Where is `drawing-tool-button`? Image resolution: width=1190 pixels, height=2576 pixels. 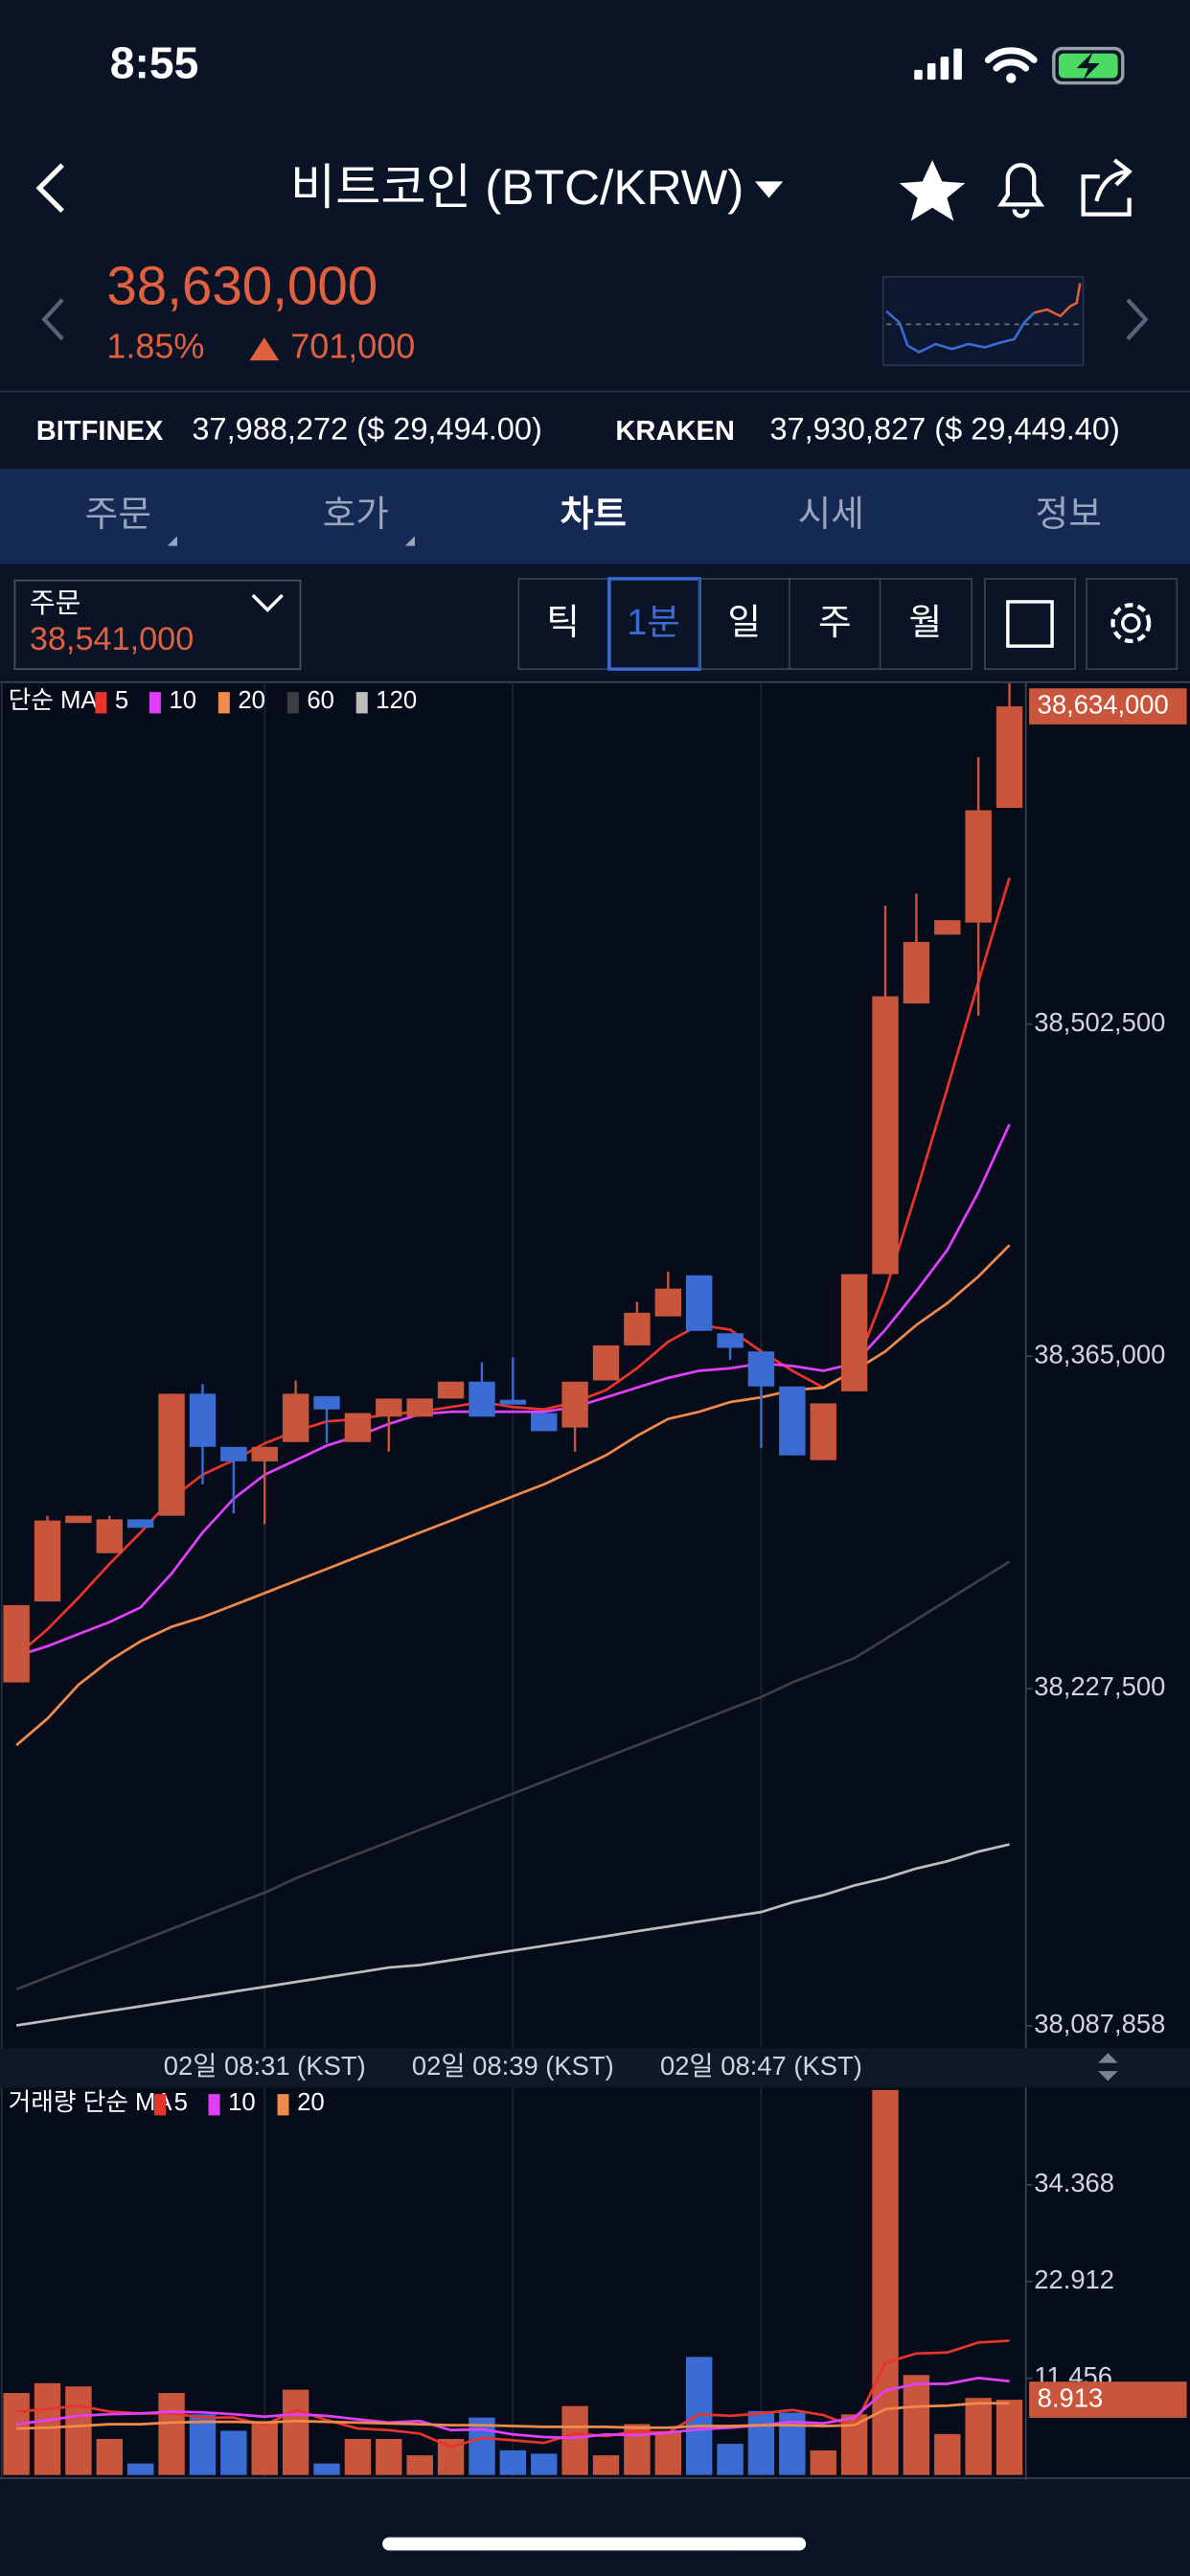 drawing-tool-button is located at coordinates (1030, 624).